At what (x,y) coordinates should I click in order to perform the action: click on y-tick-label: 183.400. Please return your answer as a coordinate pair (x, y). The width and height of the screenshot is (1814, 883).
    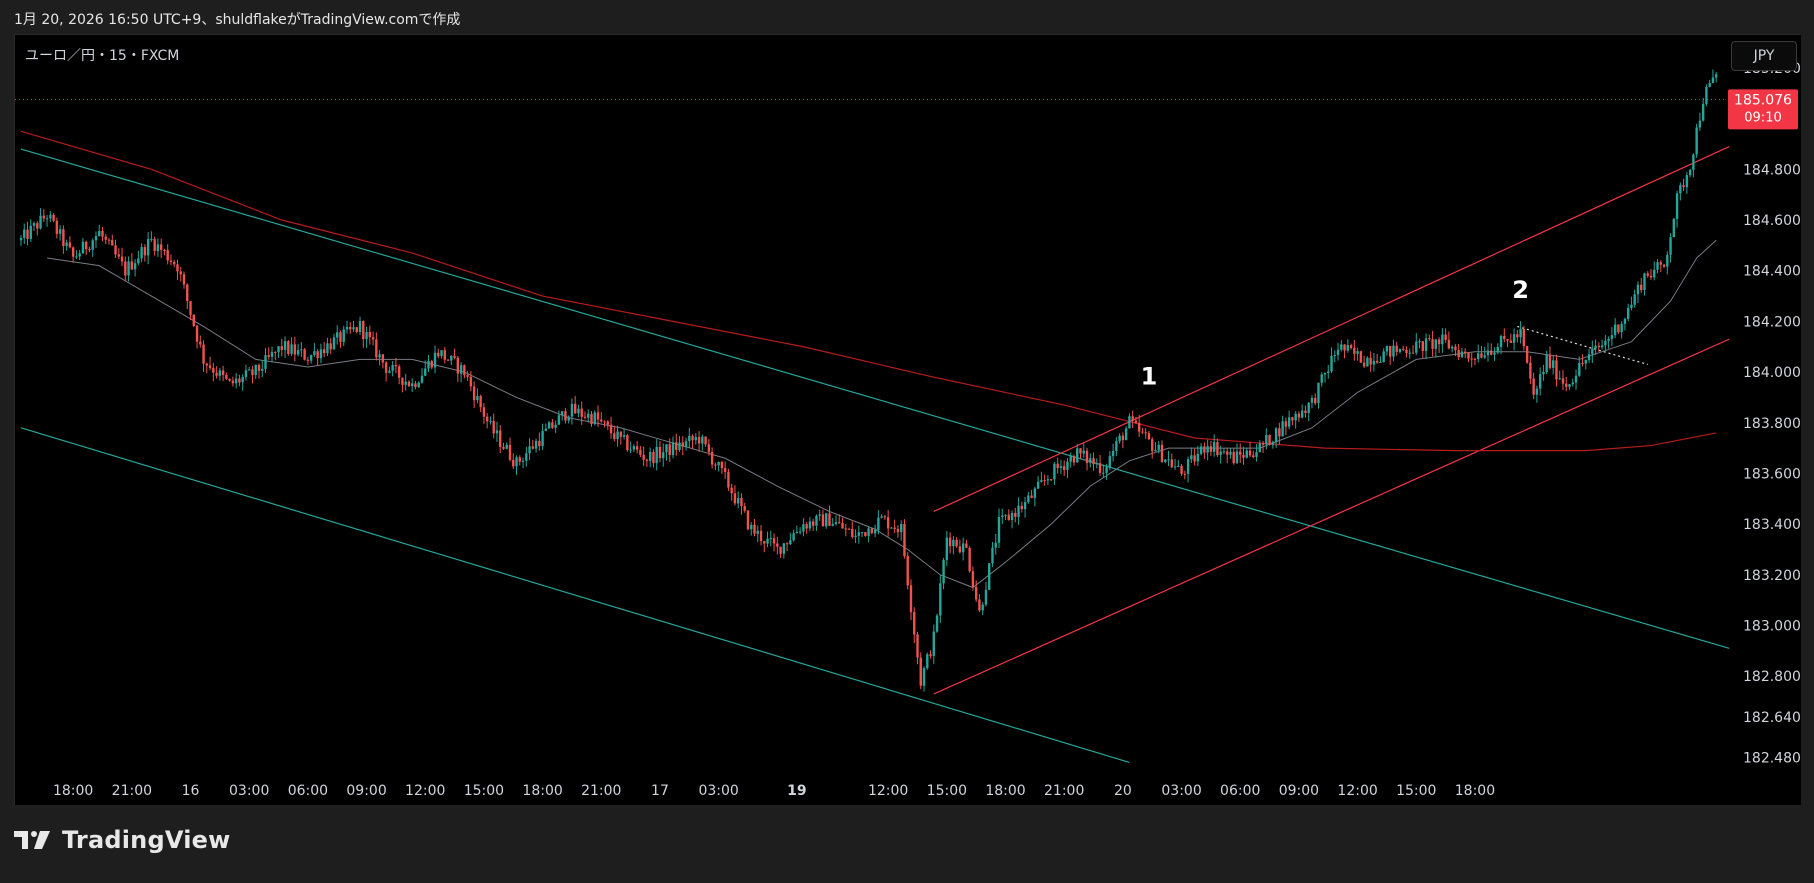
    Looking at the image, I should click on (1772, 525).